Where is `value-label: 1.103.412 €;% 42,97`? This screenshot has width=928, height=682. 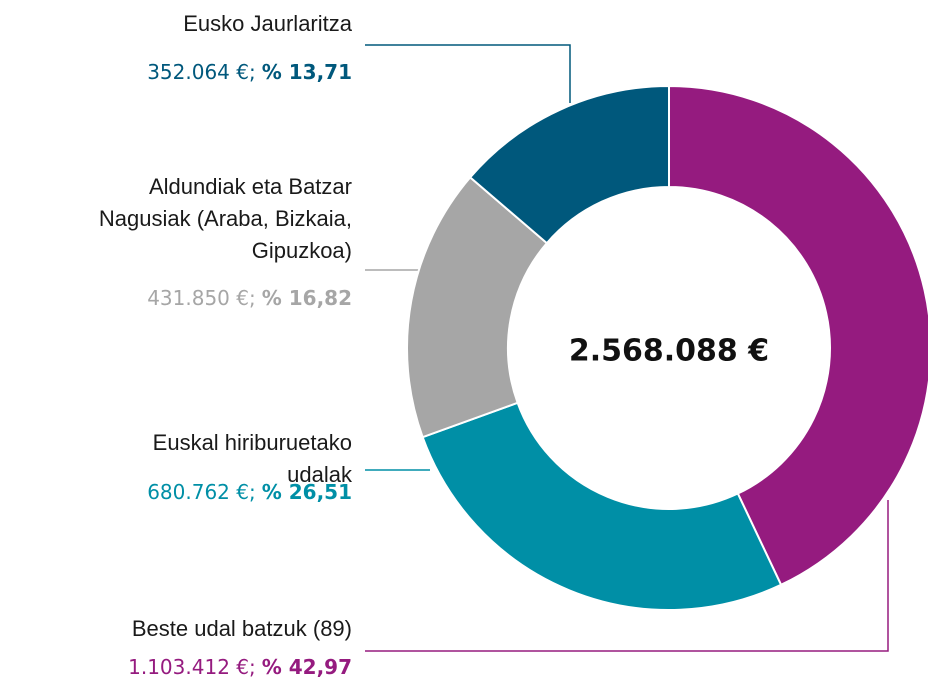 value-label: 1.103.412 €;% 42,97 is located at coordinates (240, 667).